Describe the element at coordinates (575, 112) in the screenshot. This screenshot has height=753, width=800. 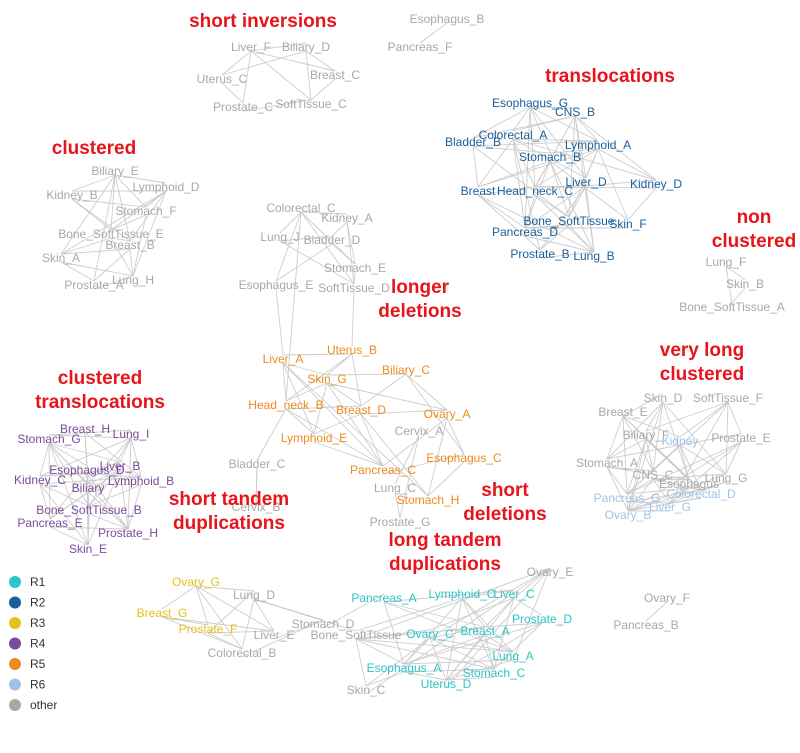
I see `node-cns-b: CNS_B` at that location.